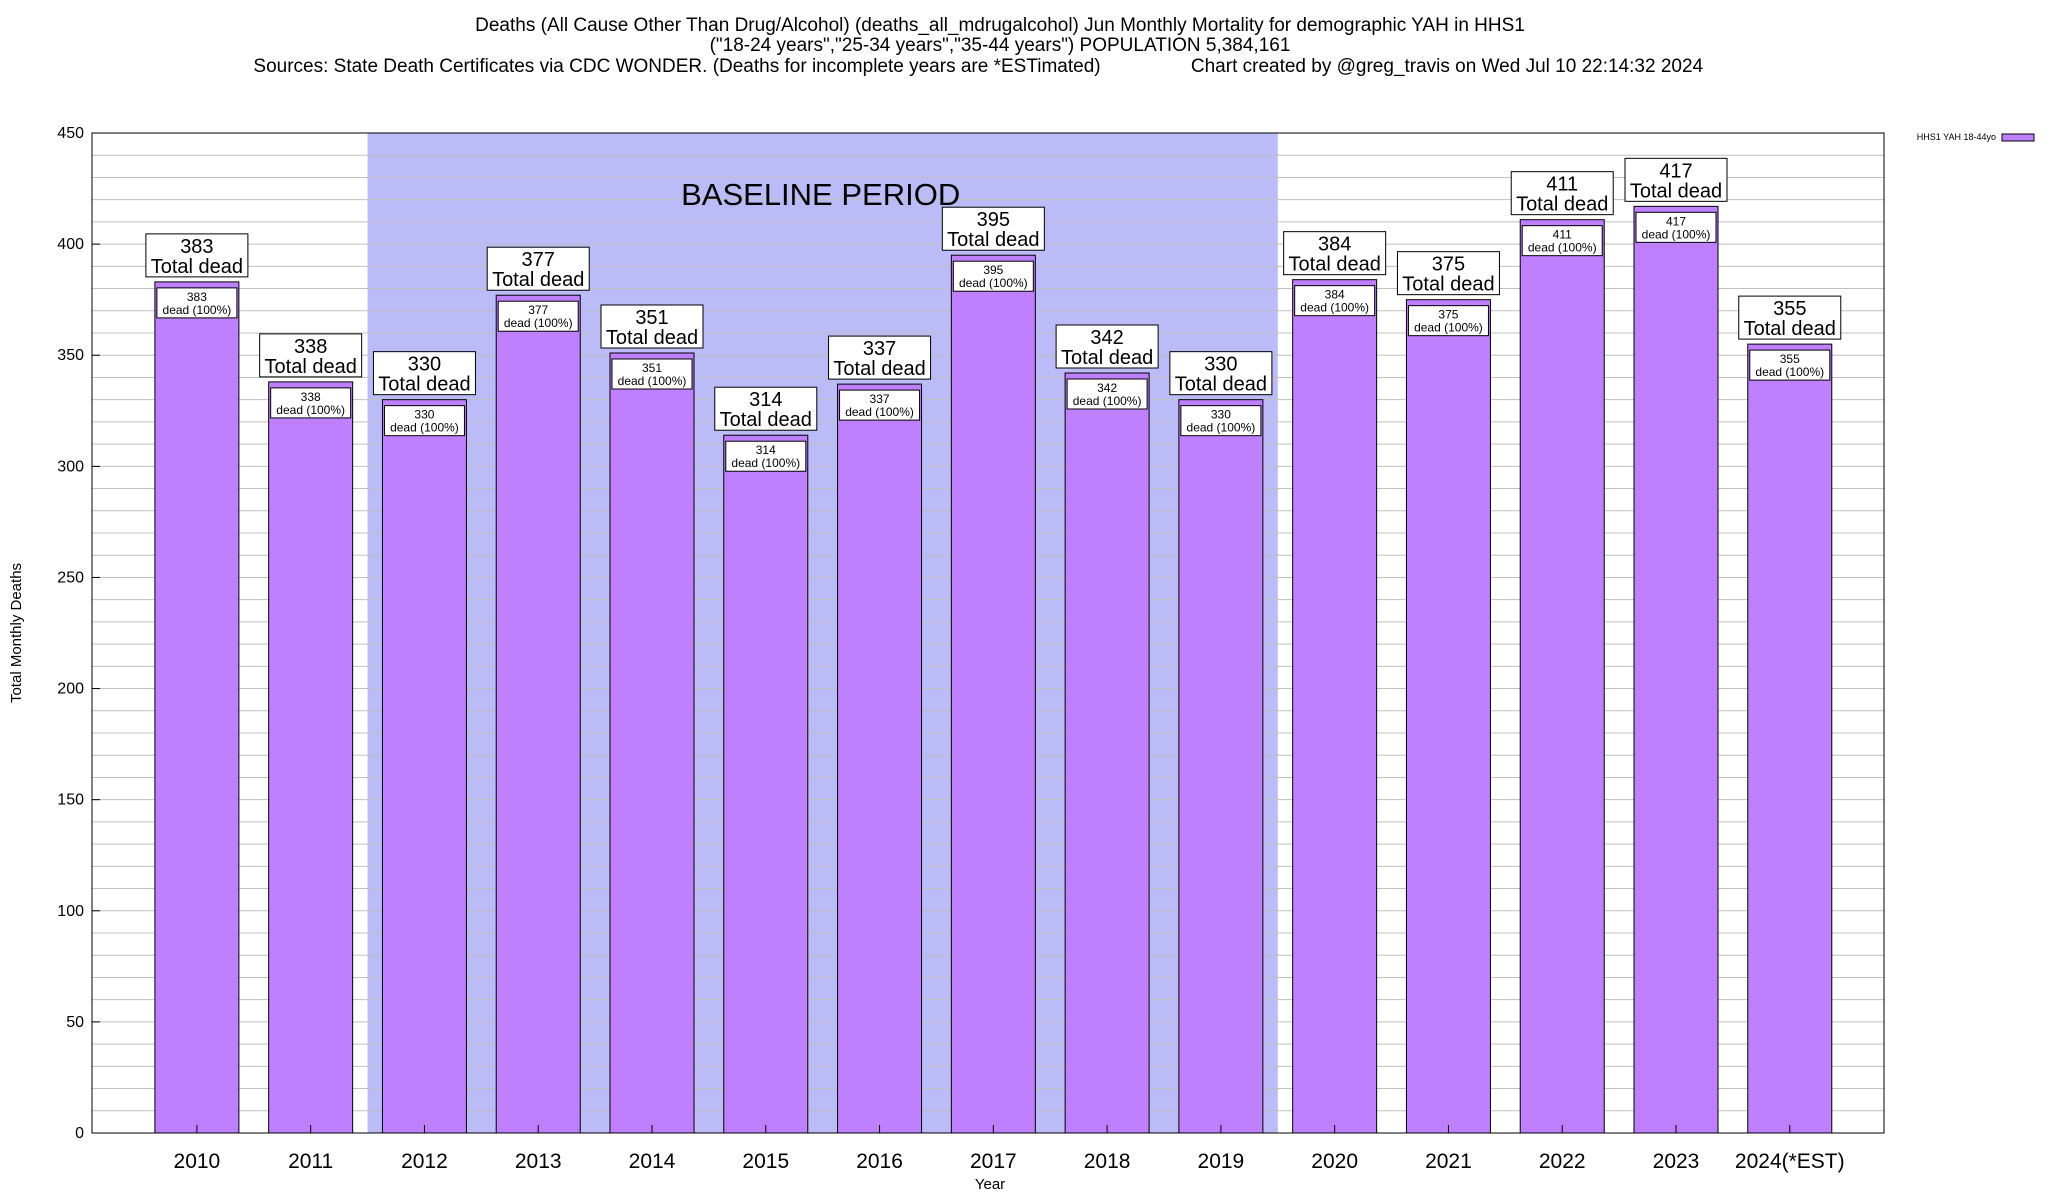 Image resolution: width=2048 pixels, height=1200 pixels. I want to click on legend: HHS1 YAH 18-44yo, so click(1976, 137).